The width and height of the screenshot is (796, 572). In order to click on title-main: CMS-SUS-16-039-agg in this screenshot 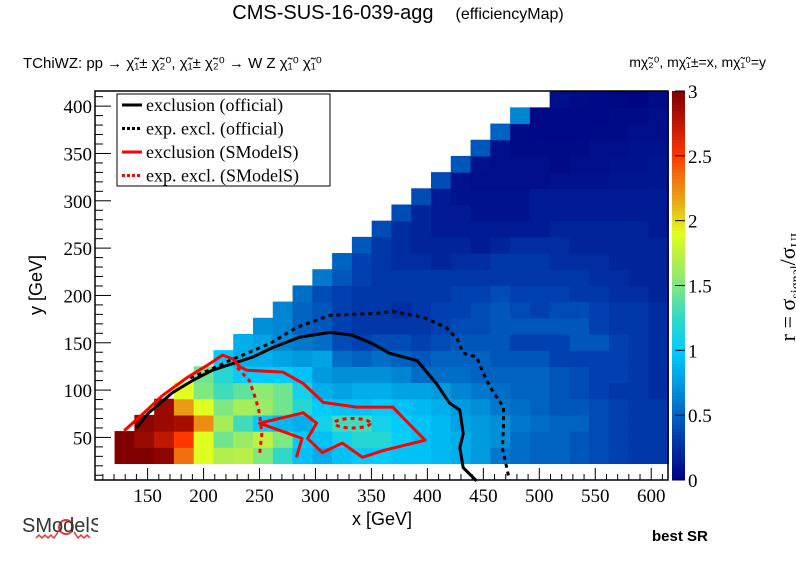, I will do `click(333, 13)`.